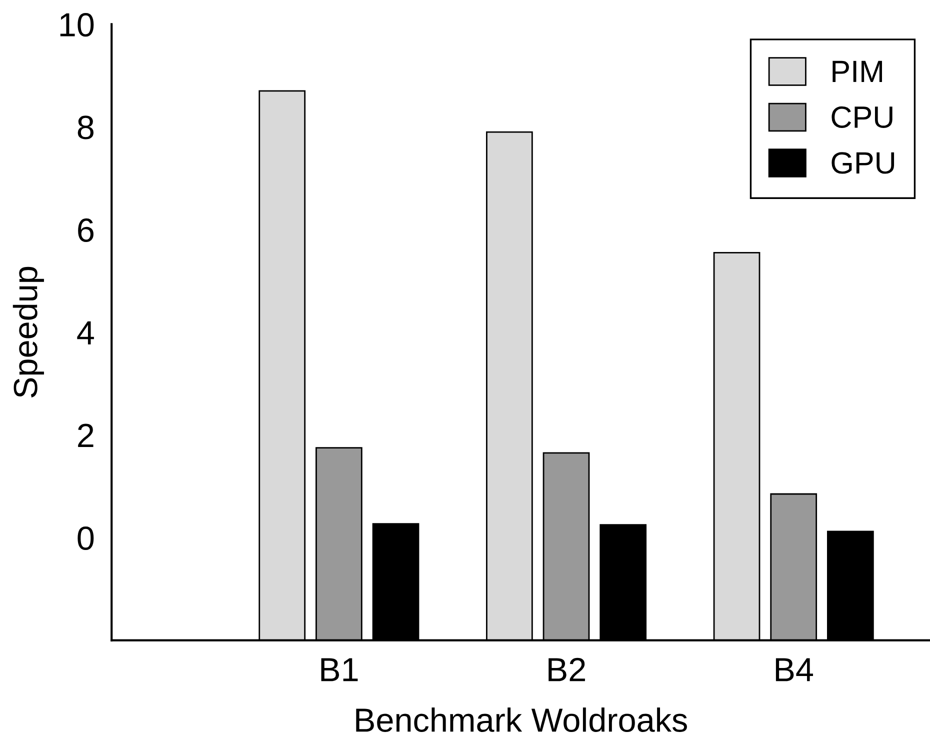 This screenshot has height=756, width=930. Describe the element at coordinates (862, 117) in the screenshot. I see `legend-label: CPU` at that location.